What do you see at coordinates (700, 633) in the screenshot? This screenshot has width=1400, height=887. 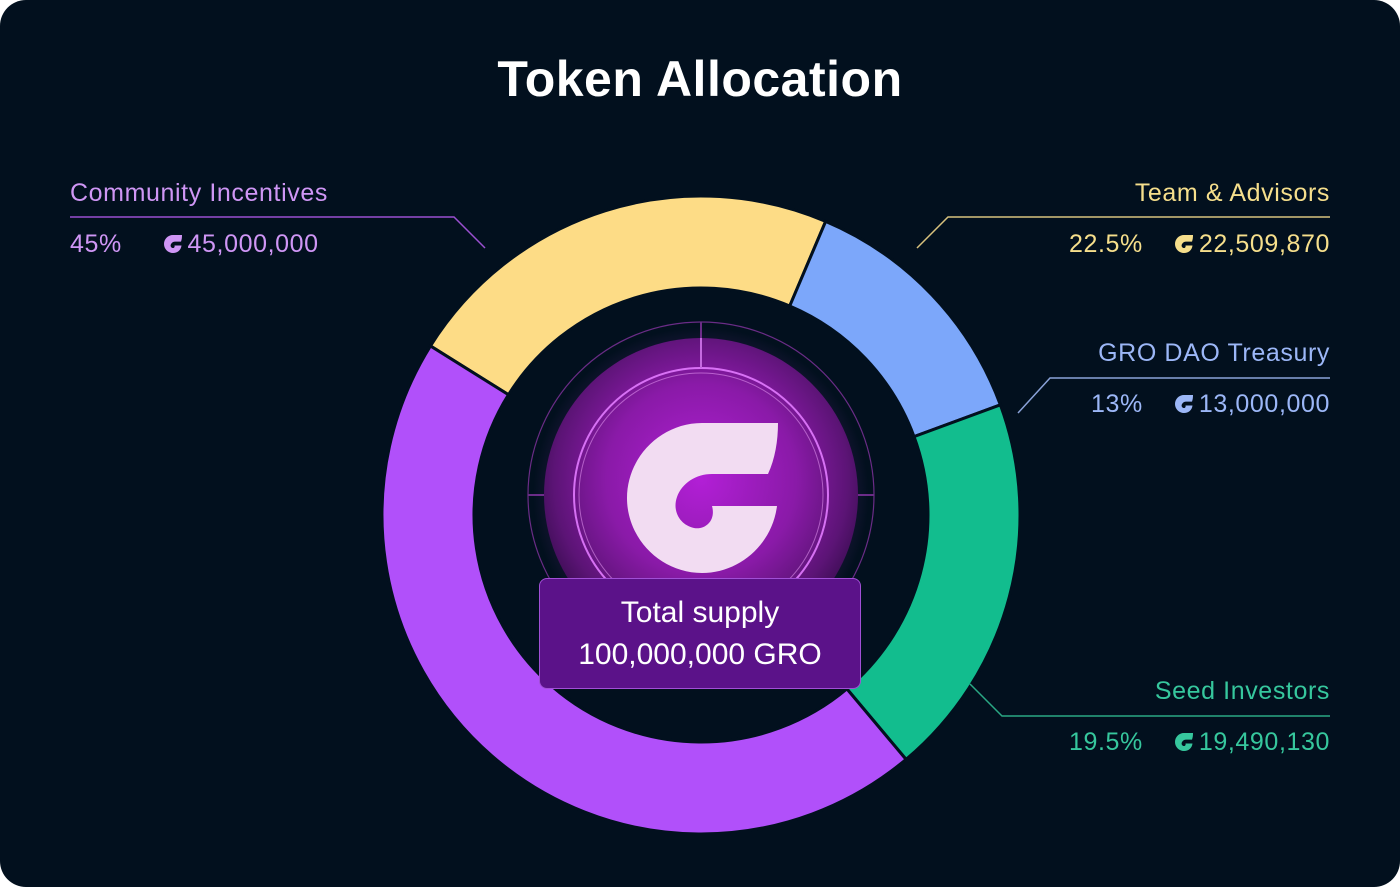 I see `total-supply-box: Total supply 100,000,000 GRO` at bounding box center [700, 633].